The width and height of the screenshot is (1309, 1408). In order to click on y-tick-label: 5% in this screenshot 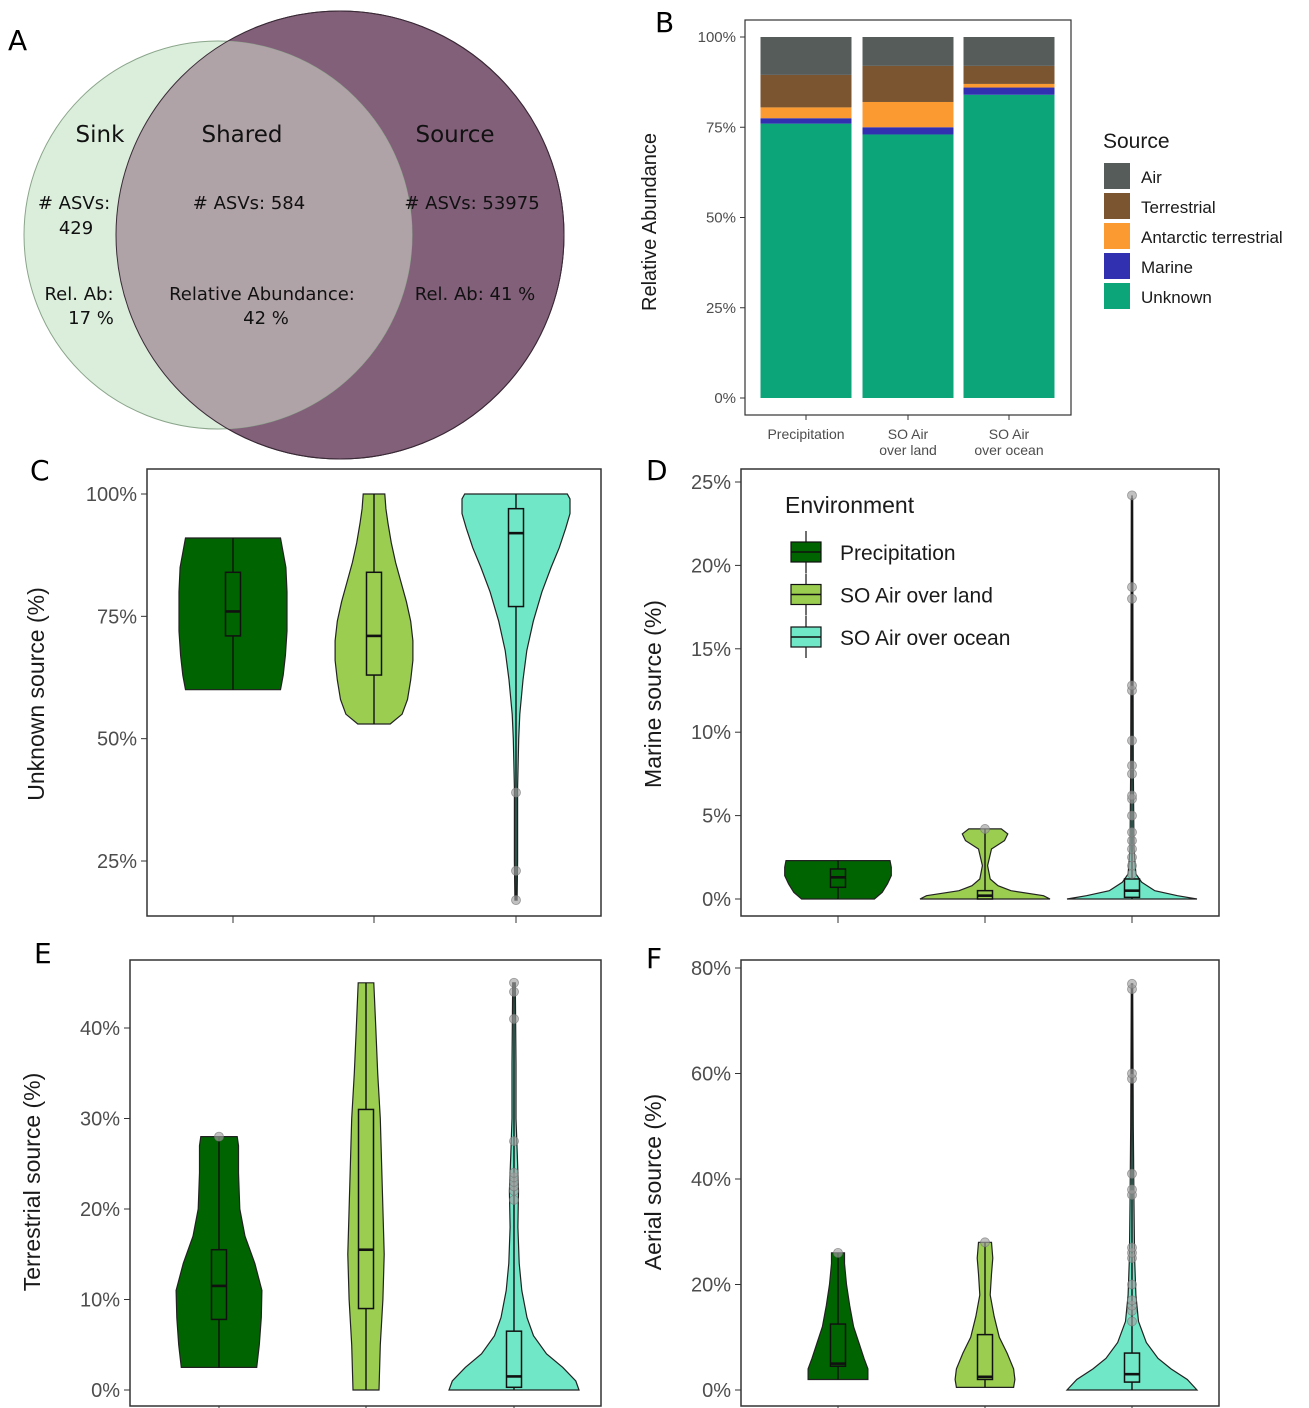, I will do `click(716, 817)`.